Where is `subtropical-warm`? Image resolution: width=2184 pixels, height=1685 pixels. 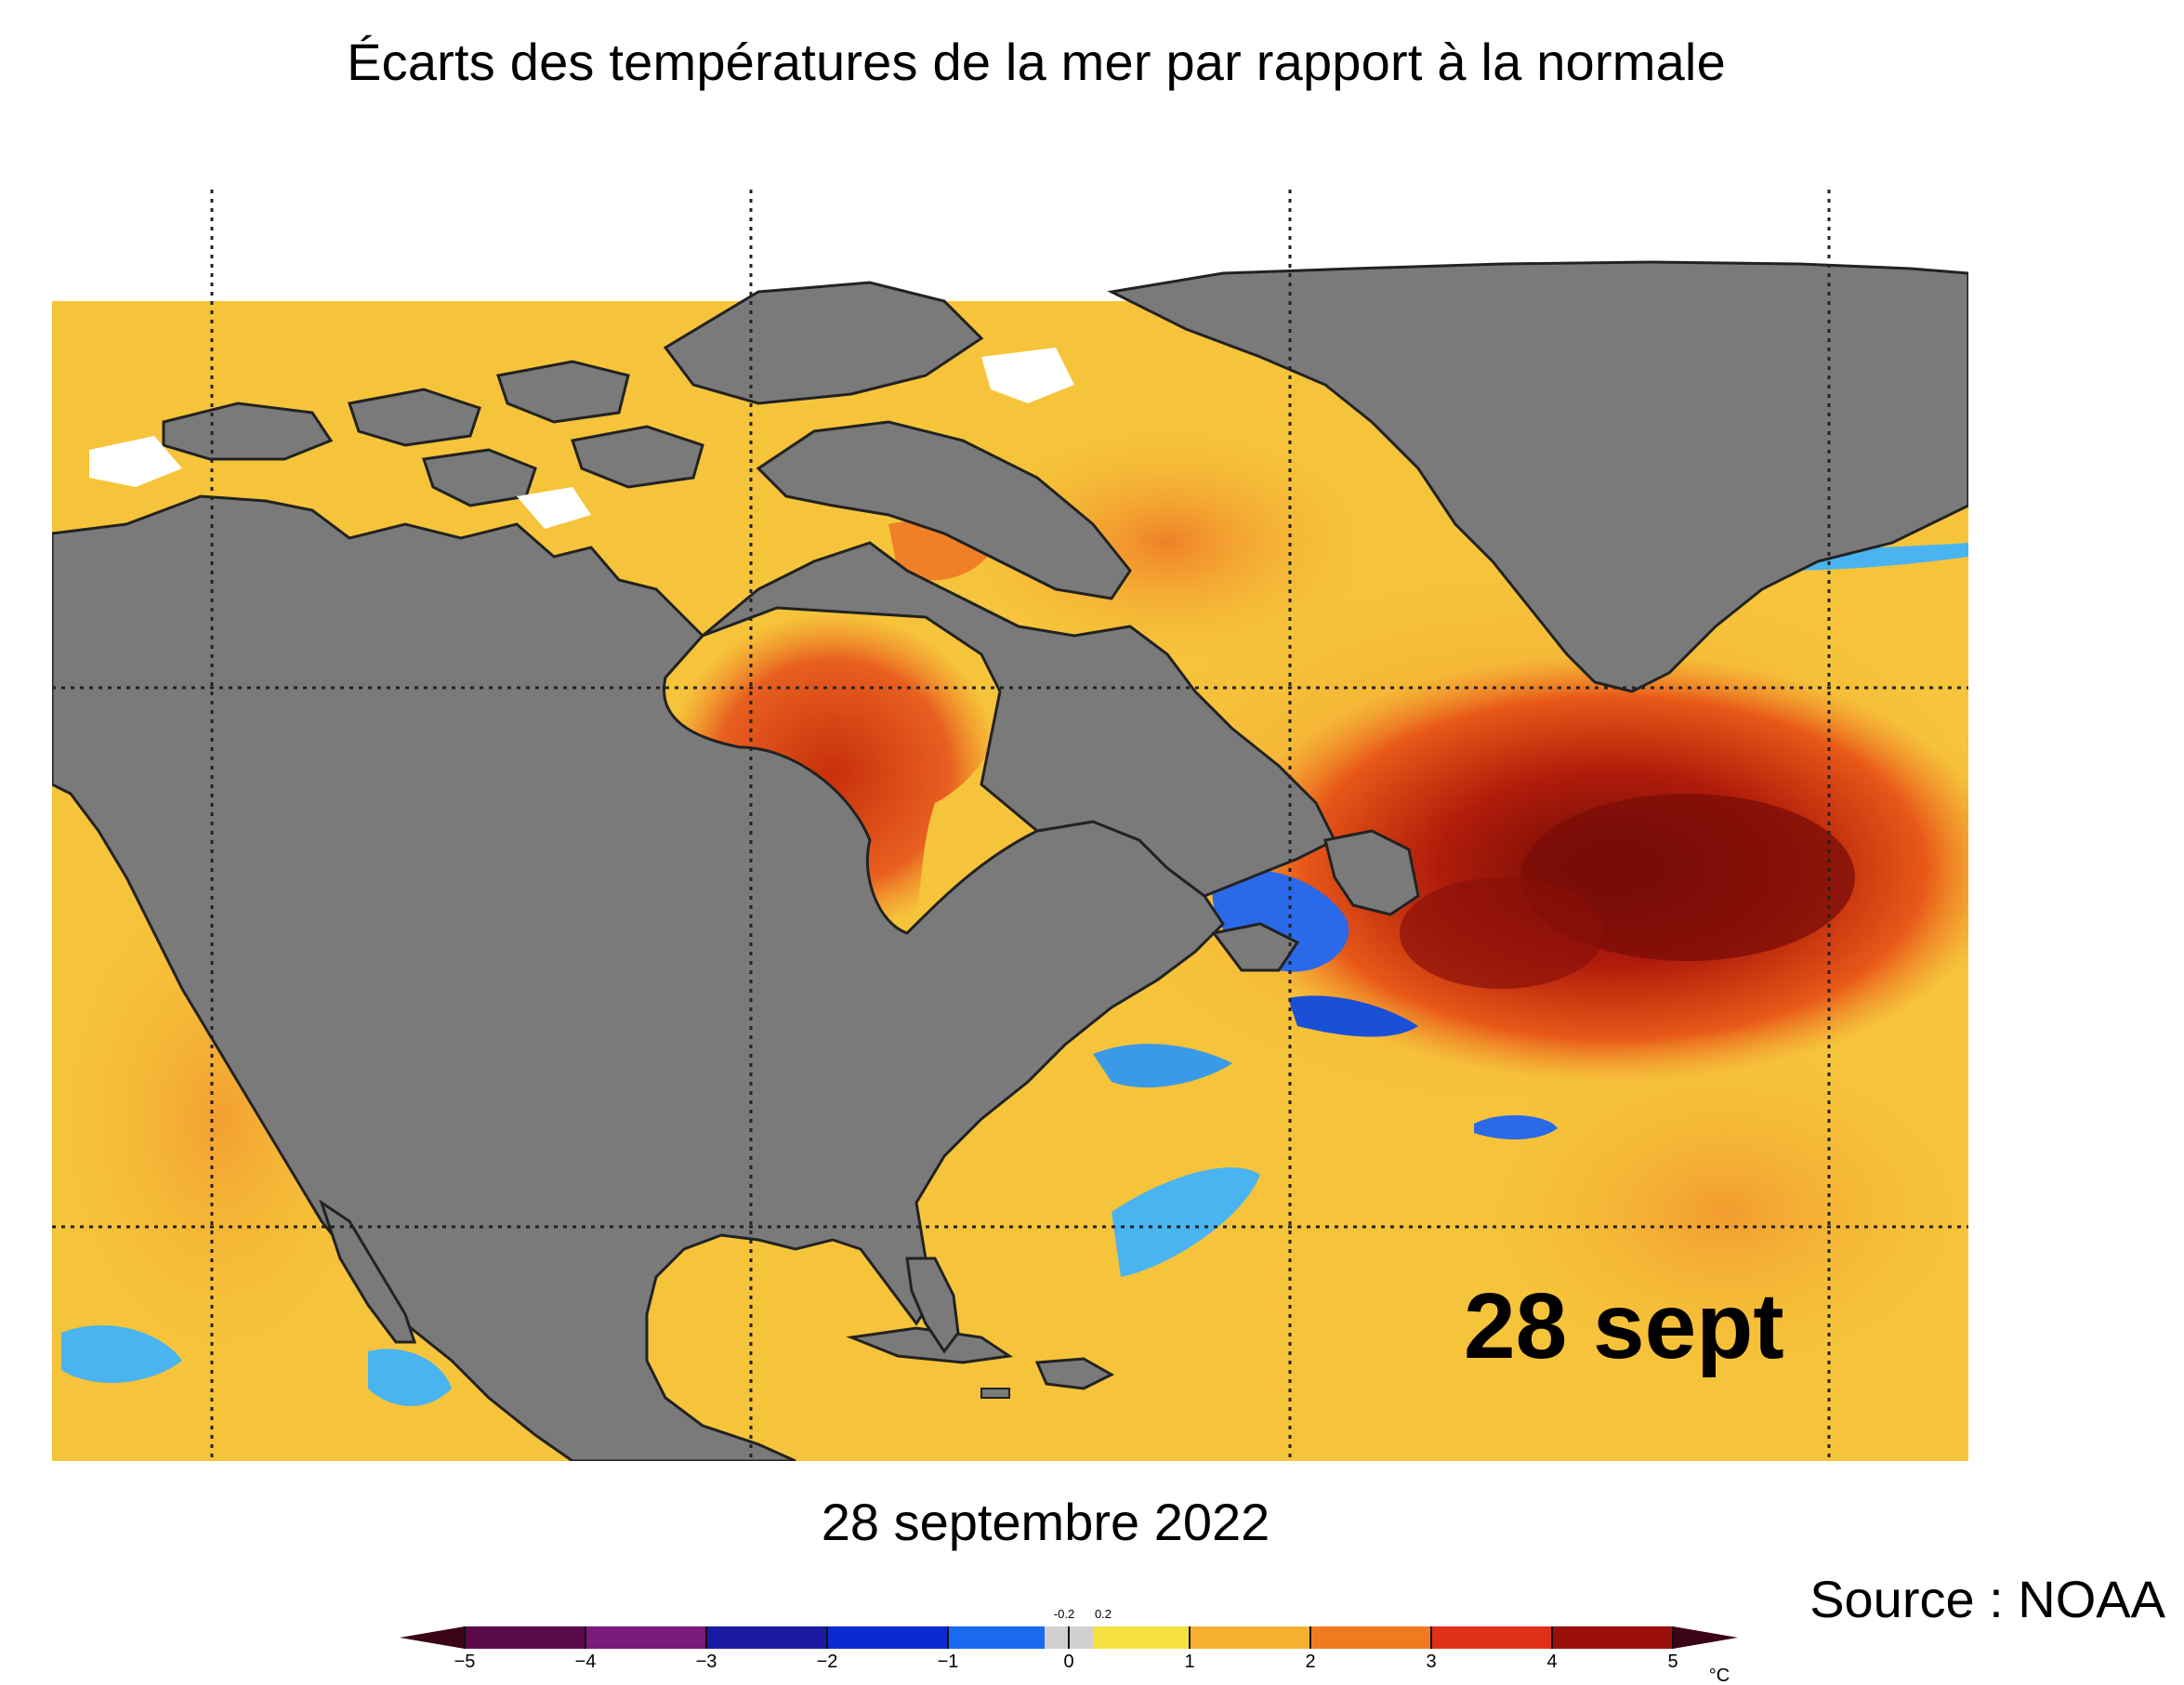
subtropical-warm is located at coordinates (1707, 1212).